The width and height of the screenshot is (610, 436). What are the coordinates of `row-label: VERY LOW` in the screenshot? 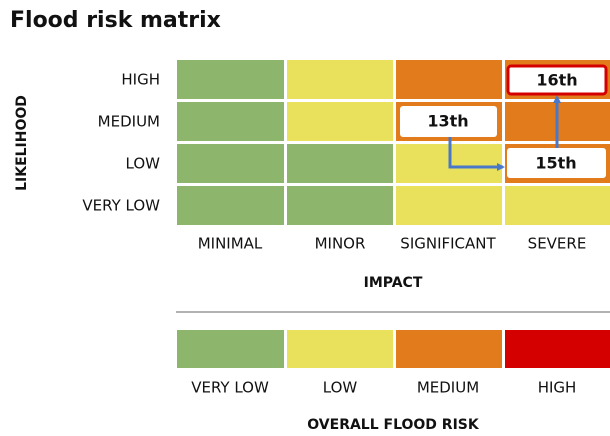 It's located at (121, 206).